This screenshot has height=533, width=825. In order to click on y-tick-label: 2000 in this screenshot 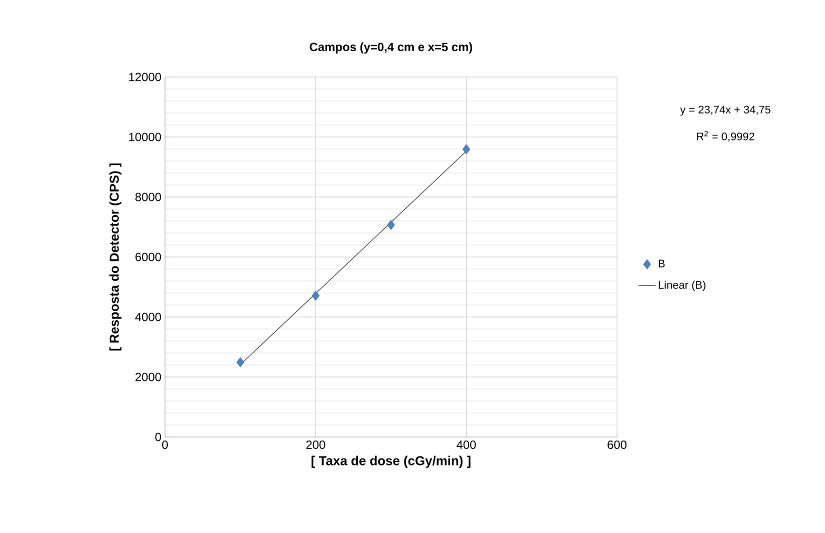, I will do `click(148, 377)`.